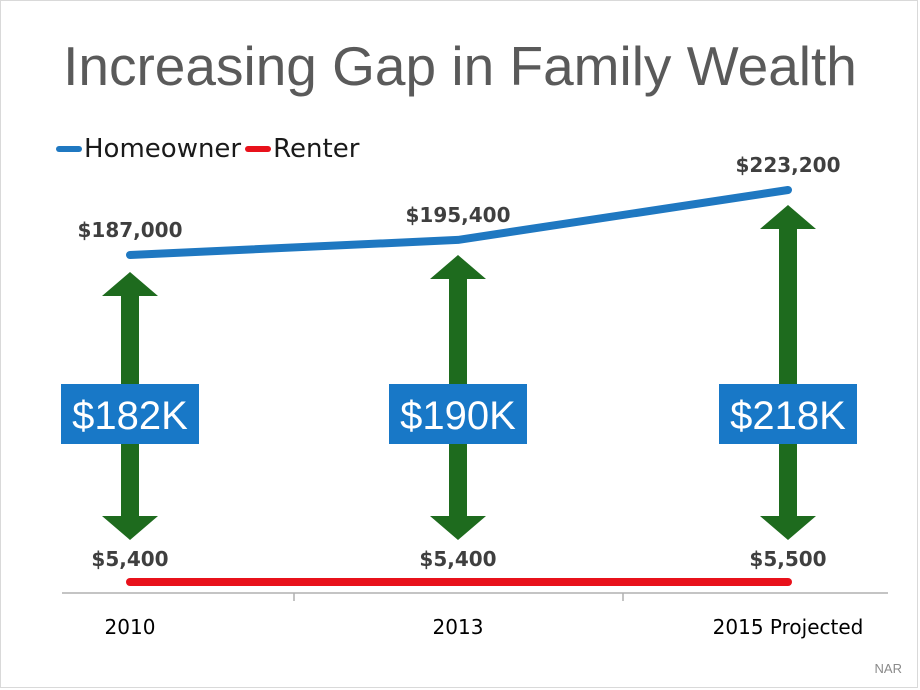  What do you see at coordinates (888, 668) in the screenshot?
I see `source-label: NAR` at bounding box center [888, 668].